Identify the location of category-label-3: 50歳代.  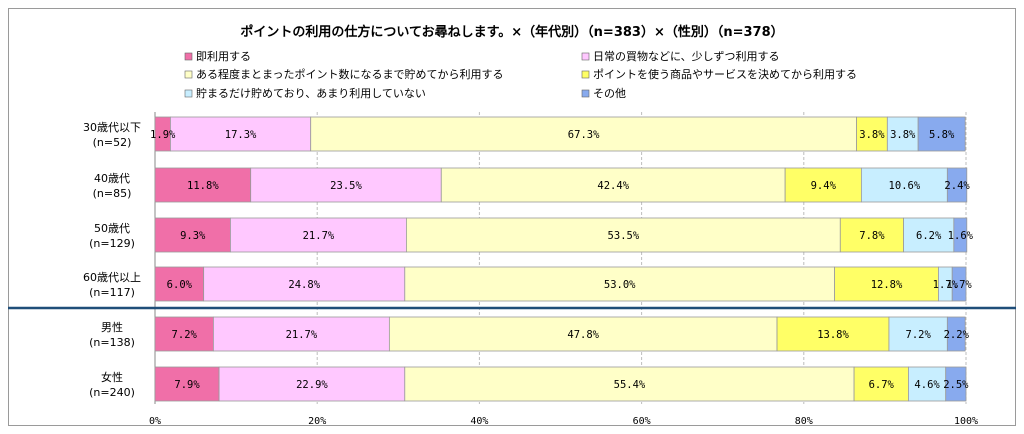
(112, 228).